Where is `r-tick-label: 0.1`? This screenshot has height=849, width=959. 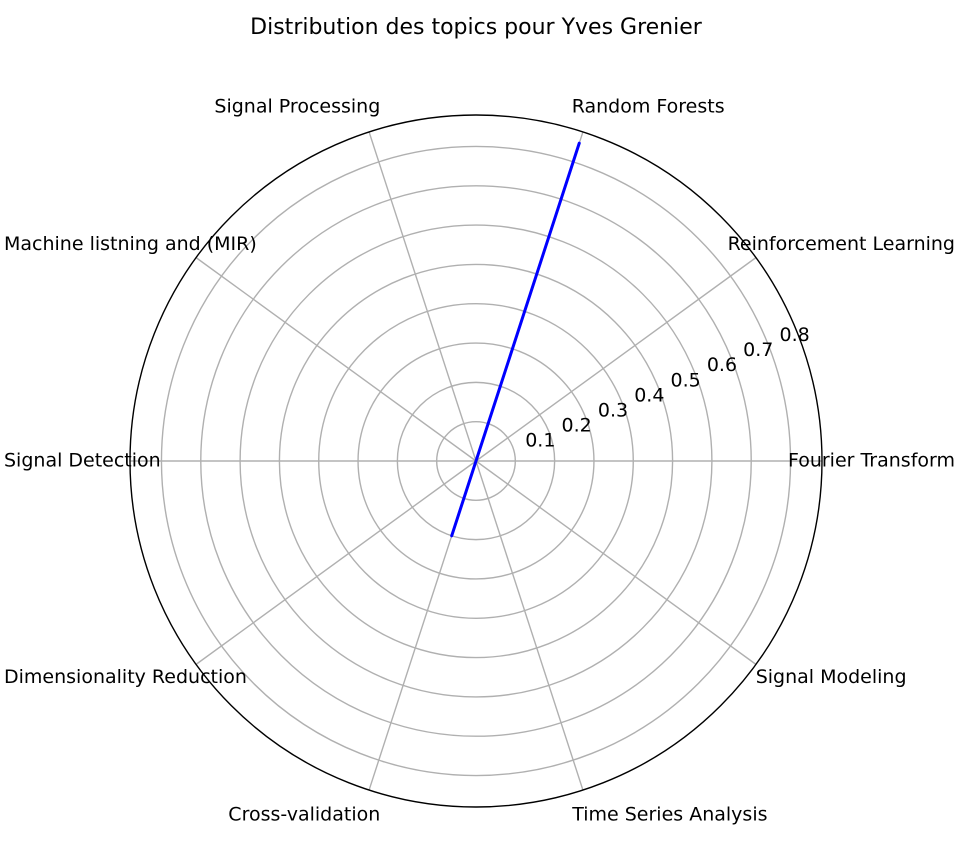 r-tick-label: 0.1 is located at coordinates (540, 440).